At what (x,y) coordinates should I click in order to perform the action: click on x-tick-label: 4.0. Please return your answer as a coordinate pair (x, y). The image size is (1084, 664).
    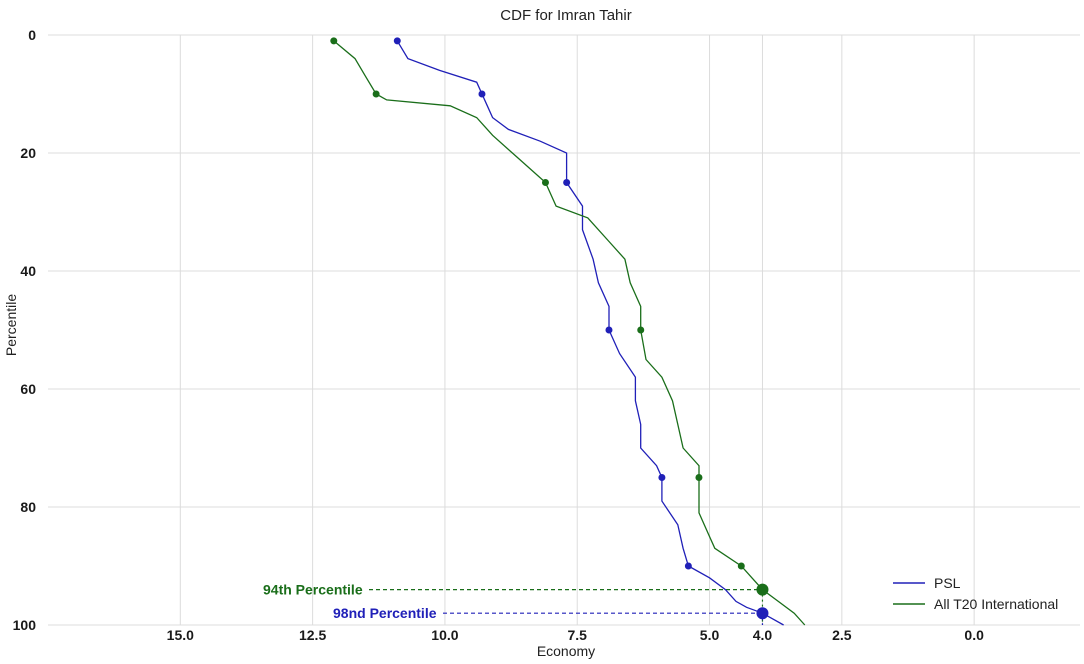
    Looking at the image, I should click on (763, 635).